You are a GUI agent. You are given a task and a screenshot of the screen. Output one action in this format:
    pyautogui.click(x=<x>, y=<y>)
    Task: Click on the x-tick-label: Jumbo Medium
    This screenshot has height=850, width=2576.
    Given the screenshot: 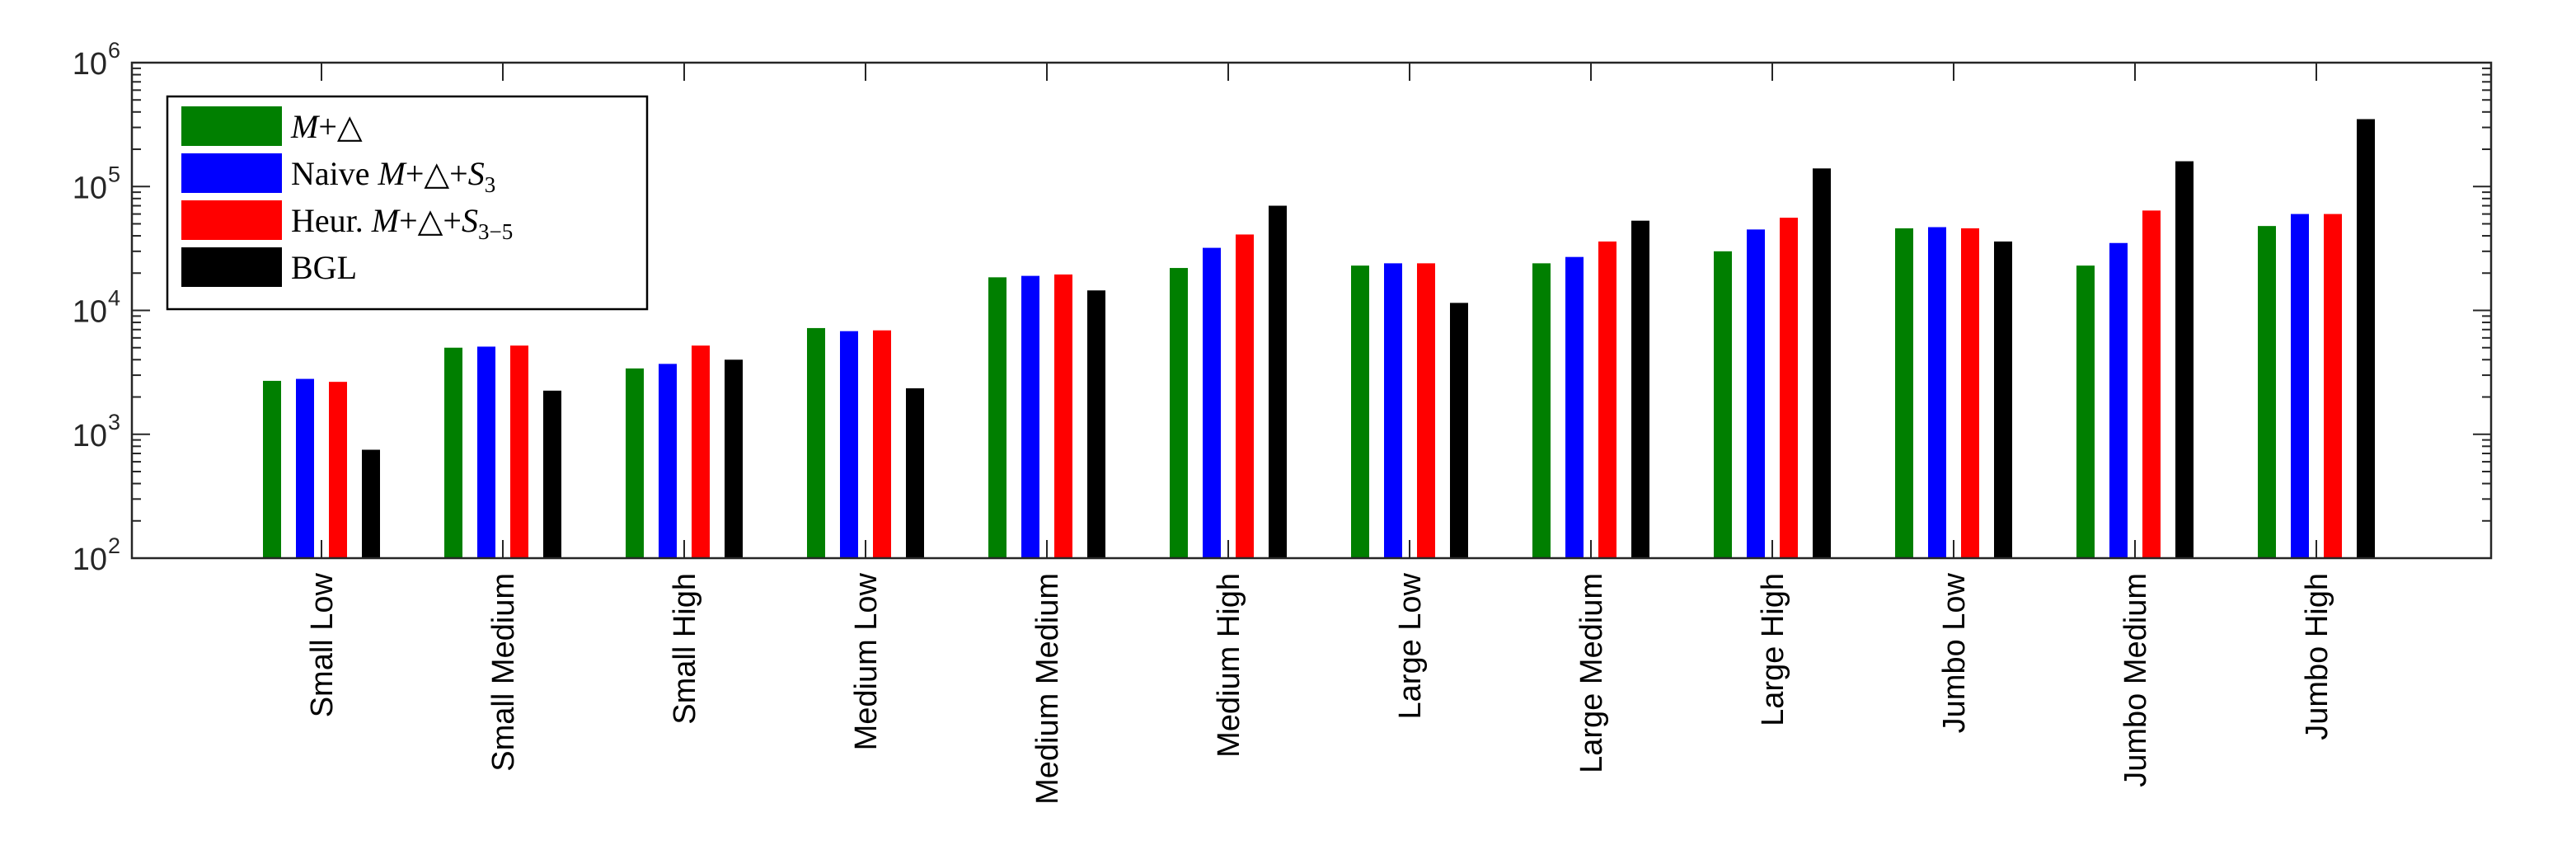 What is the action you would take?
    pyautogui.click(x=2136, y=680)
    